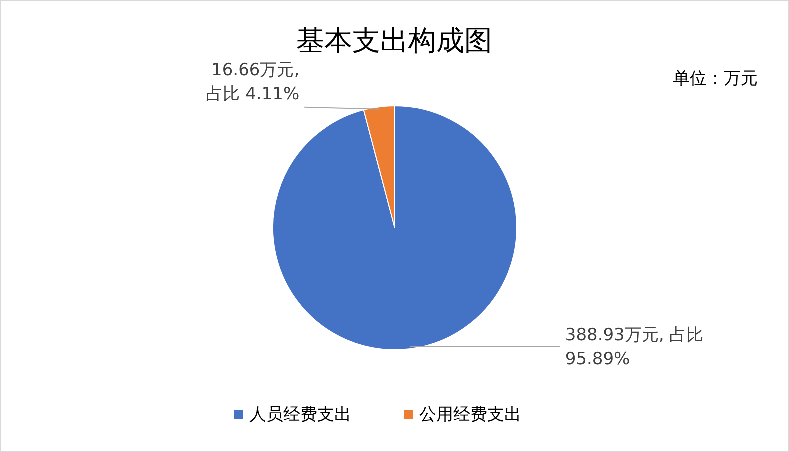  I want to click on text: 单位：万元, so click(715, 79).